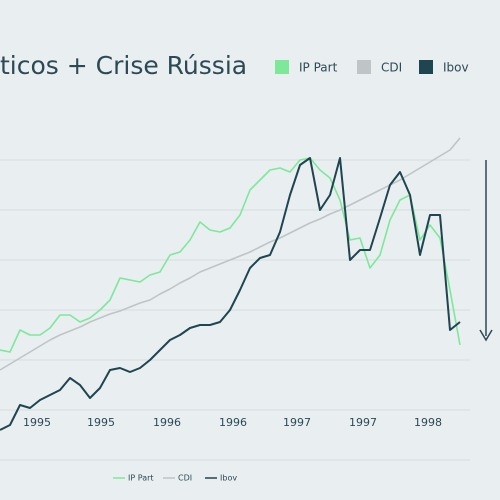  I want to click on x-tick-label: 1998, so click(428, 422).